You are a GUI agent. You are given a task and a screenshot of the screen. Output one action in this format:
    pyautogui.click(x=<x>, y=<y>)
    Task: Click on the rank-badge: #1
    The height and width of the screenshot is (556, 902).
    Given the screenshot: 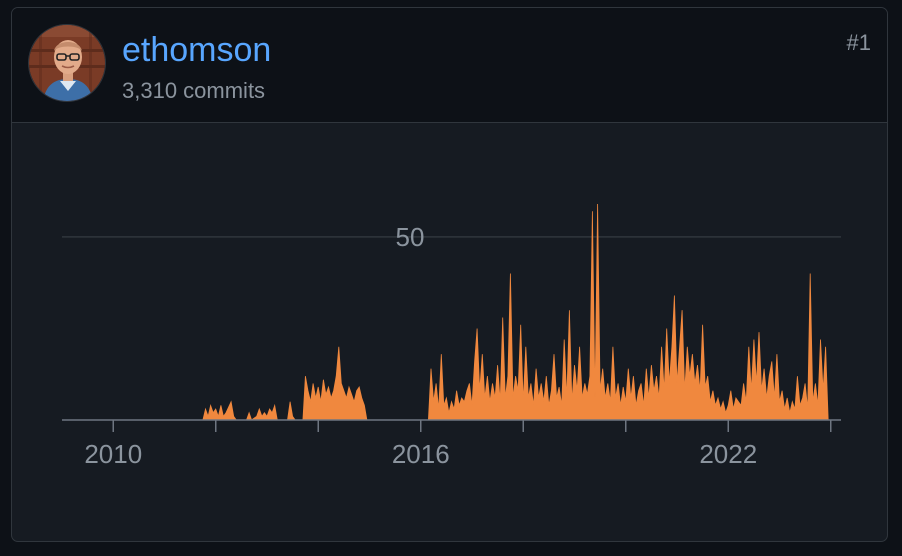 What is the action you would take?
    pyautogui.click(x=858, y=42)
    